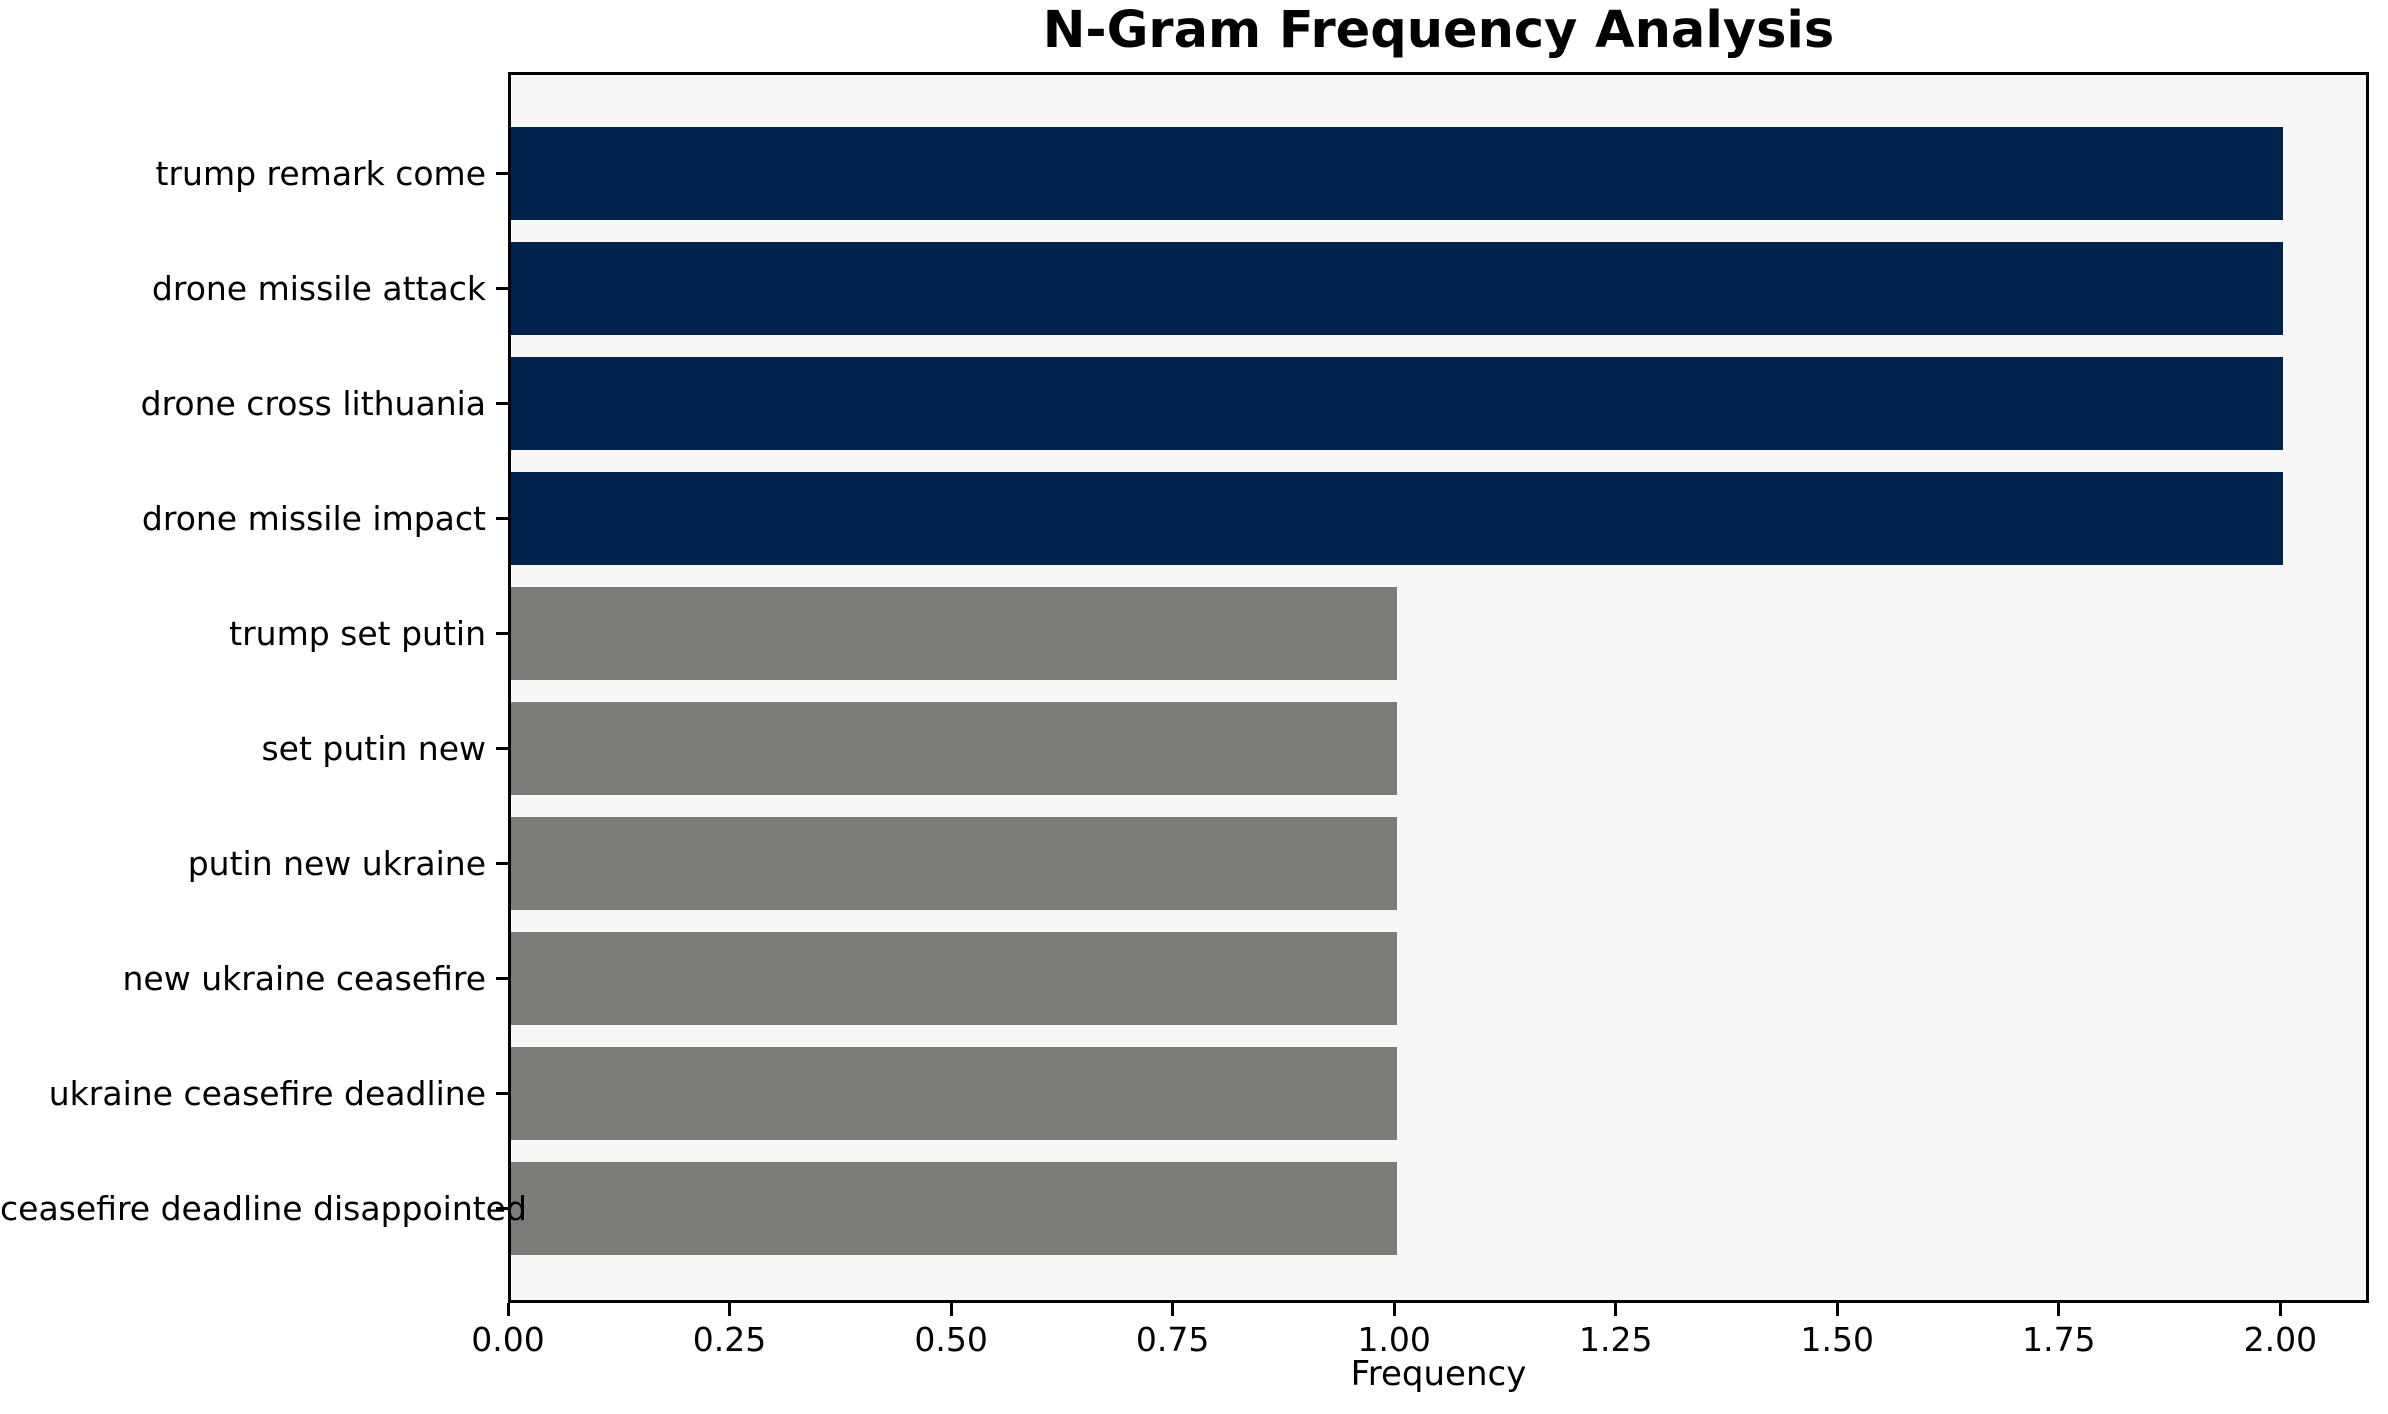 The height and width of the screenshot is (1414, 2388). I want to click on y-tick-label: drone missile attack, so click(318, 288).